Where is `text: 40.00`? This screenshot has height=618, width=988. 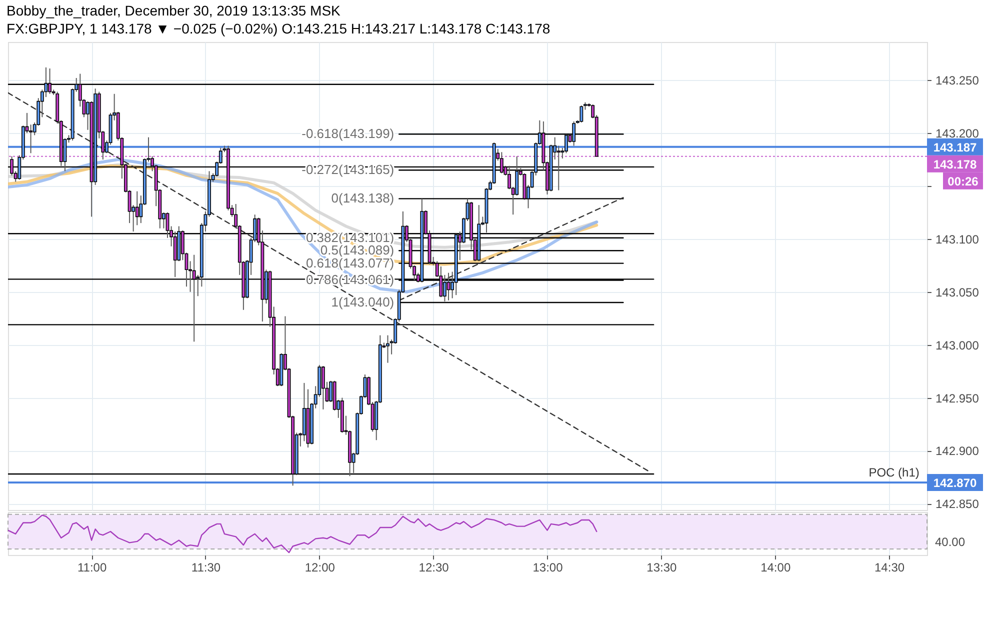
text: 40.00 is located at coordinates (950, 542).